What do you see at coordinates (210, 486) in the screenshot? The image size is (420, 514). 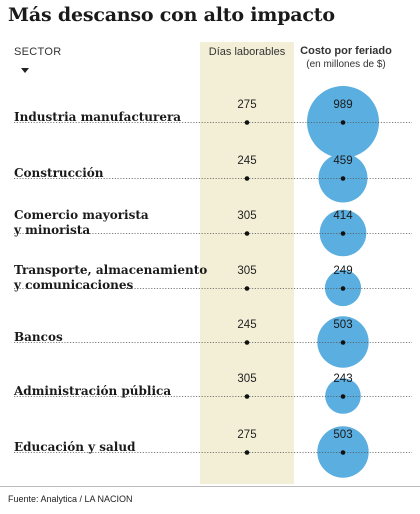 I see `bottom-divider` at bounding box center [210, 486].